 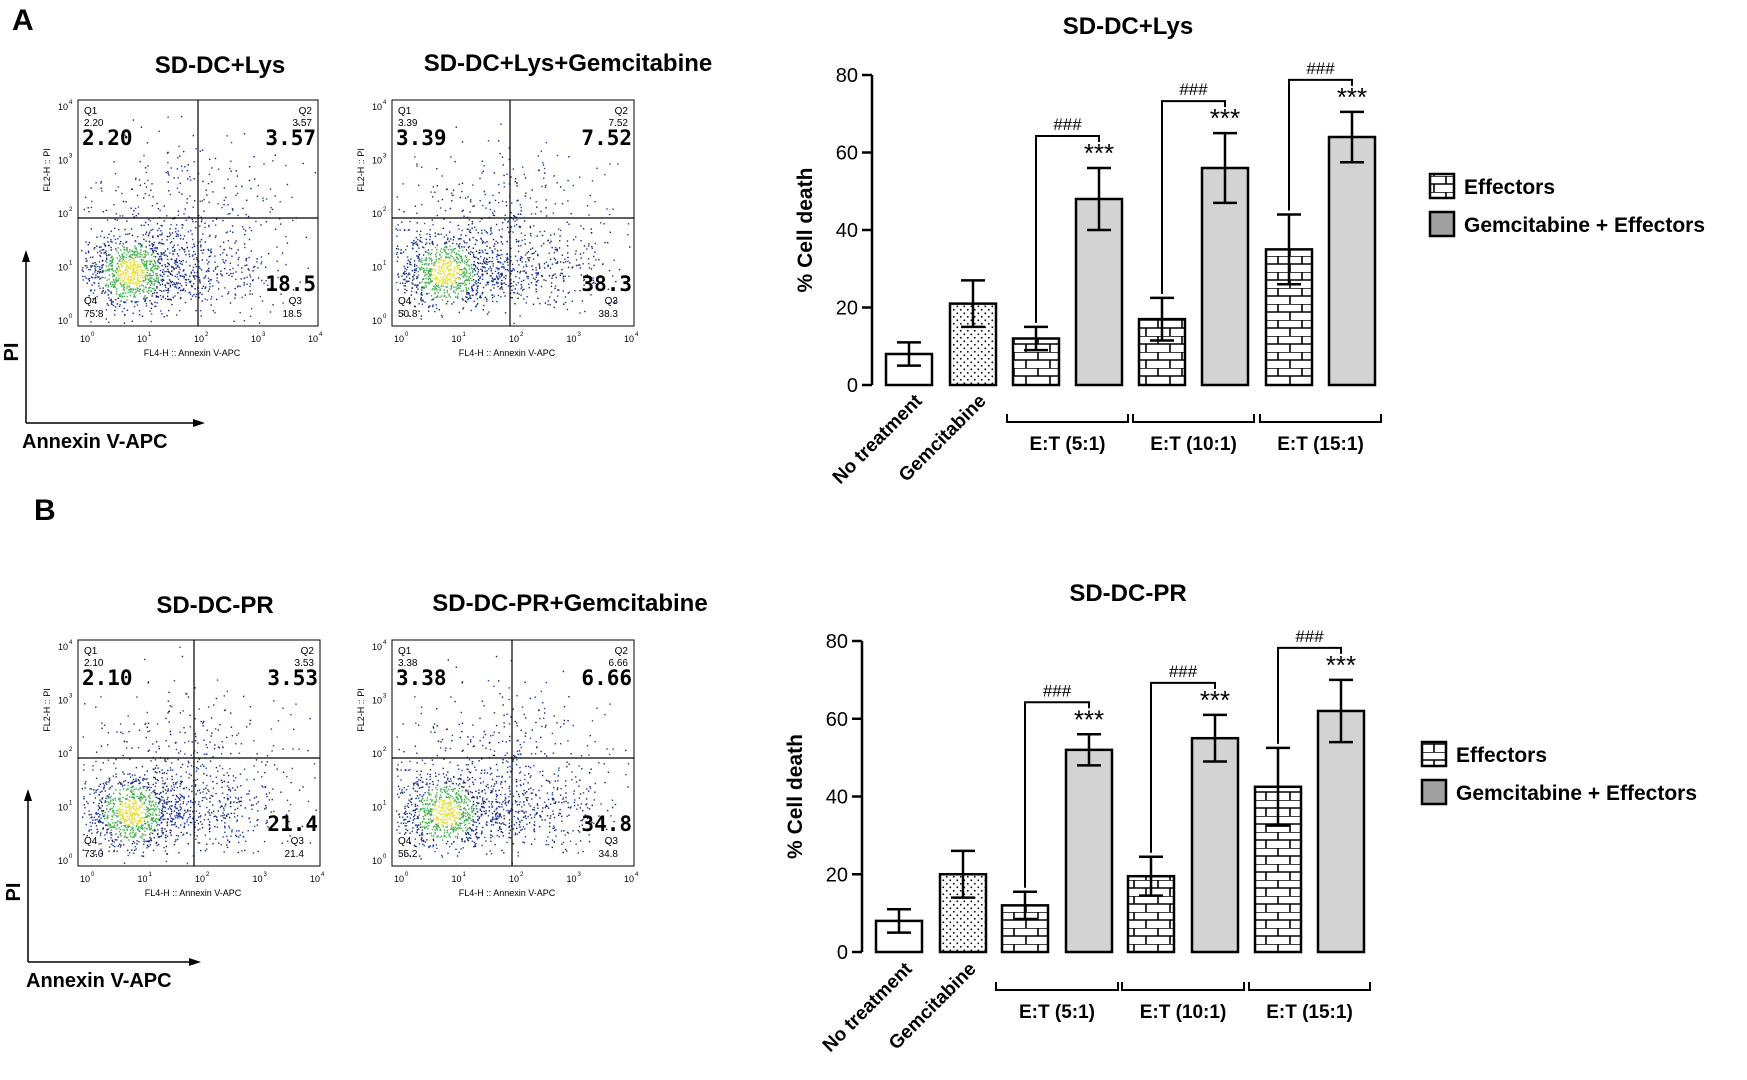 I want to click on flow-y-tick-exponent: 0, so click(x=71, y=317).